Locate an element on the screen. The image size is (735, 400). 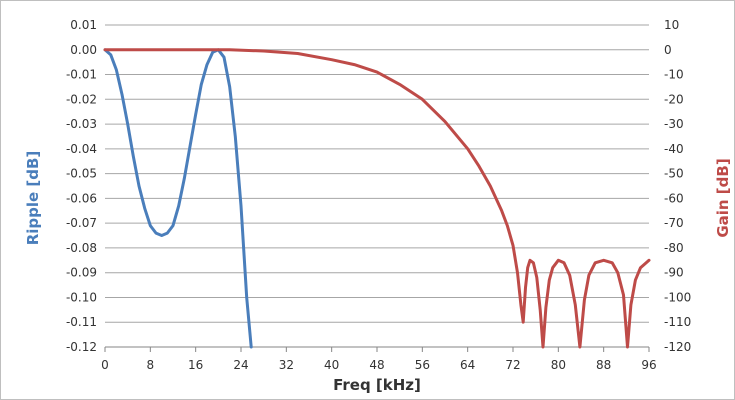
right-tick-label: -20 is located at coordinates (674, 99).